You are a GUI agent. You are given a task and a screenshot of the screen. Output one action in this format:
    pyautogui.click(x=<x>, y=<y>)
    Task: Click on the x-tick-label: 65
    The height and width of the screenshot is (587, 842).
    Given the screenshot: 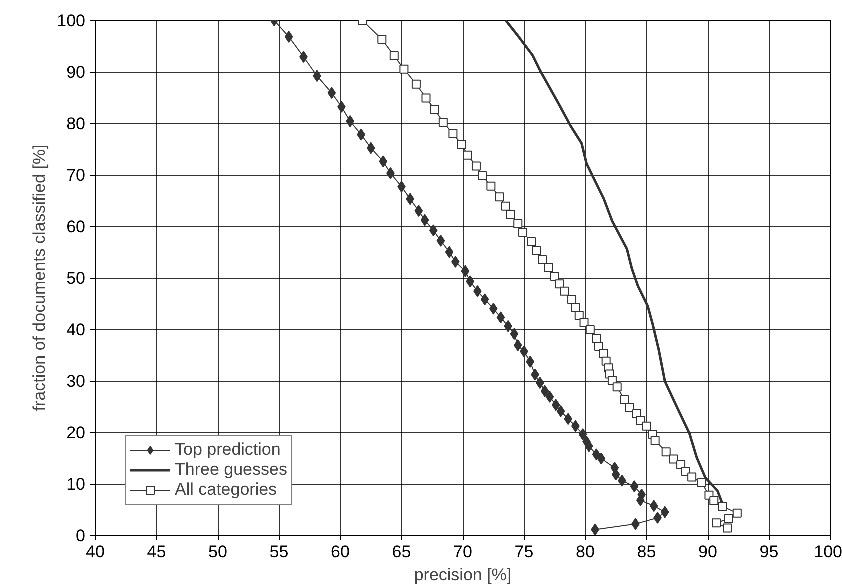 What is the action you would take?
    pyautogui.click(x=402, y=552)
    